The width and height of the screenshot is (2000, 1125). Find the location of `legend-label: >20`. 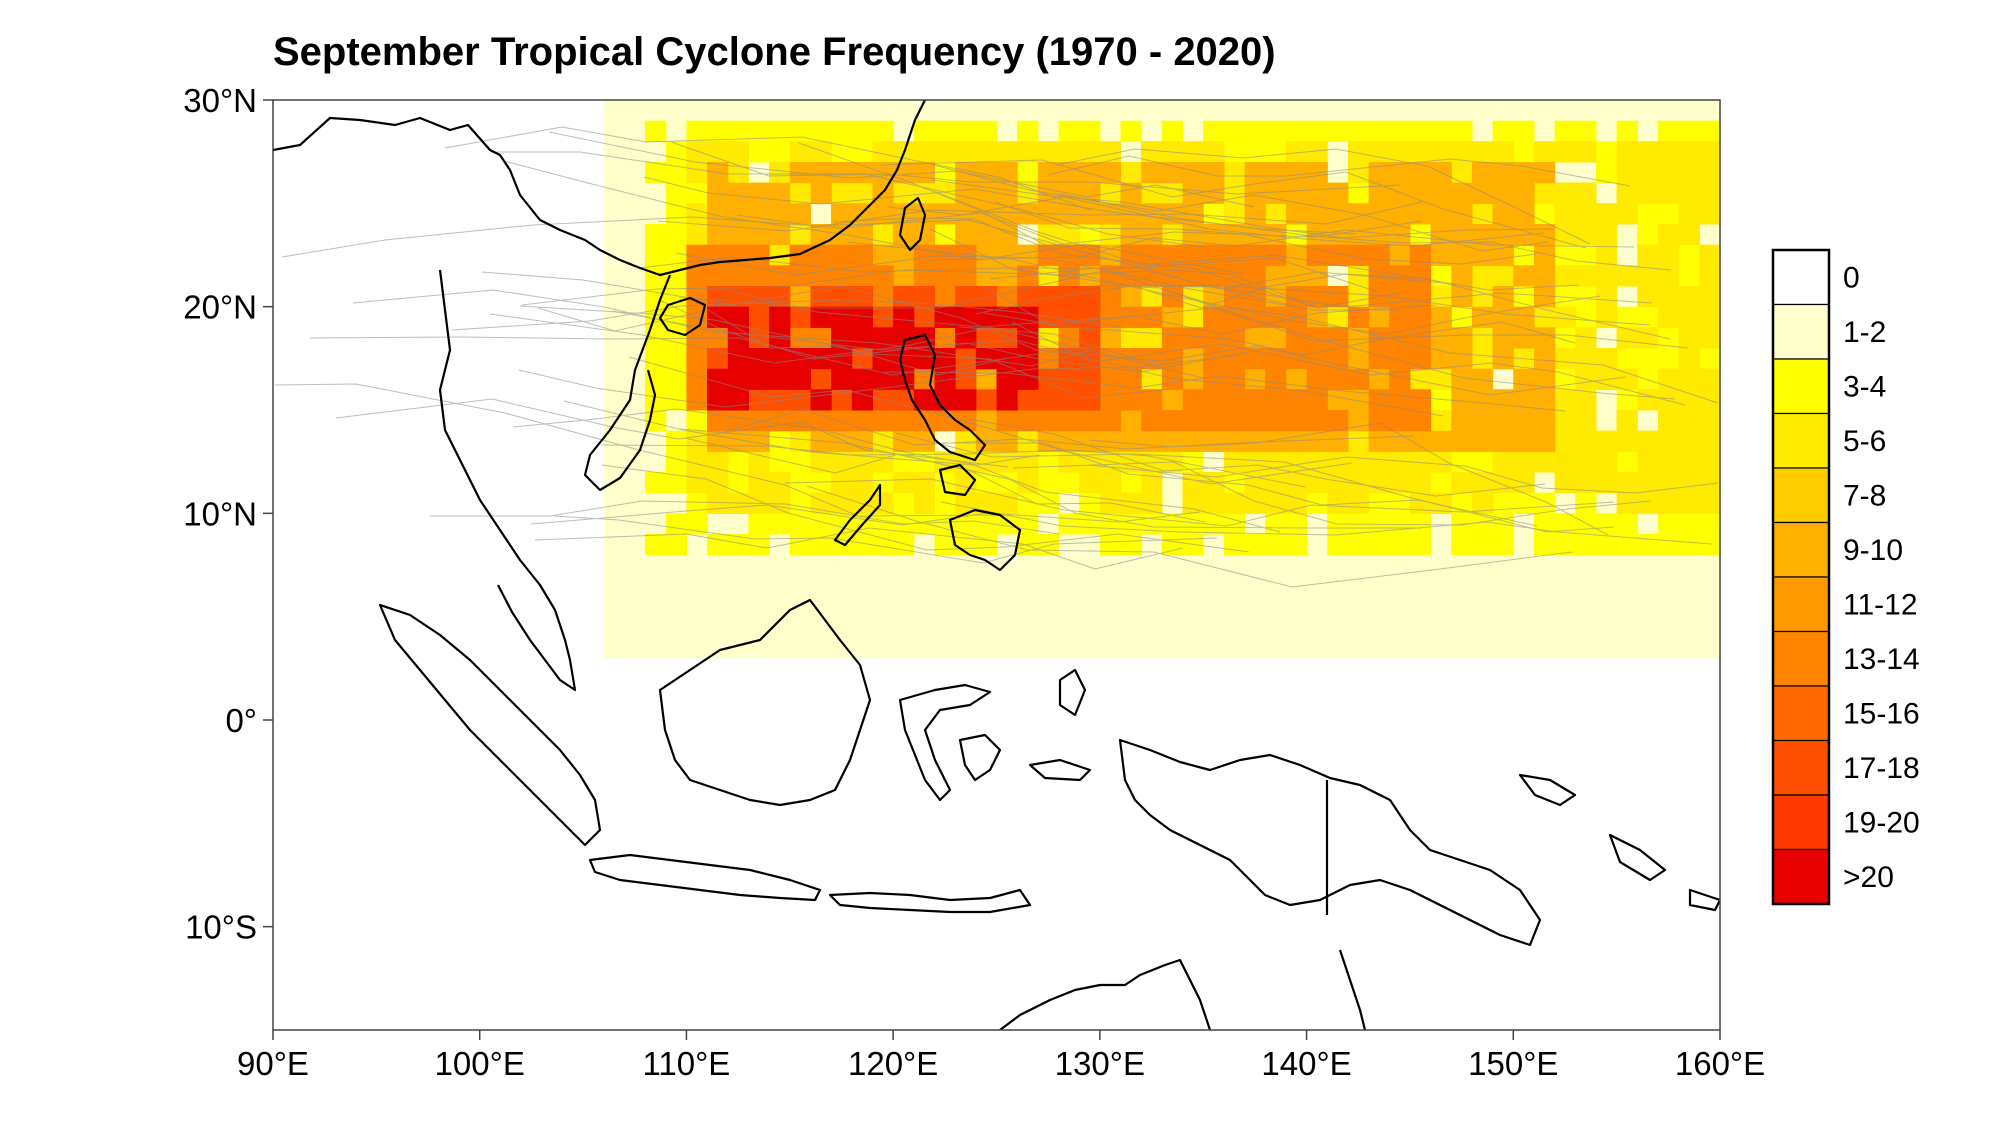

legend-label: >20 is located at coordinates (1868, 877).